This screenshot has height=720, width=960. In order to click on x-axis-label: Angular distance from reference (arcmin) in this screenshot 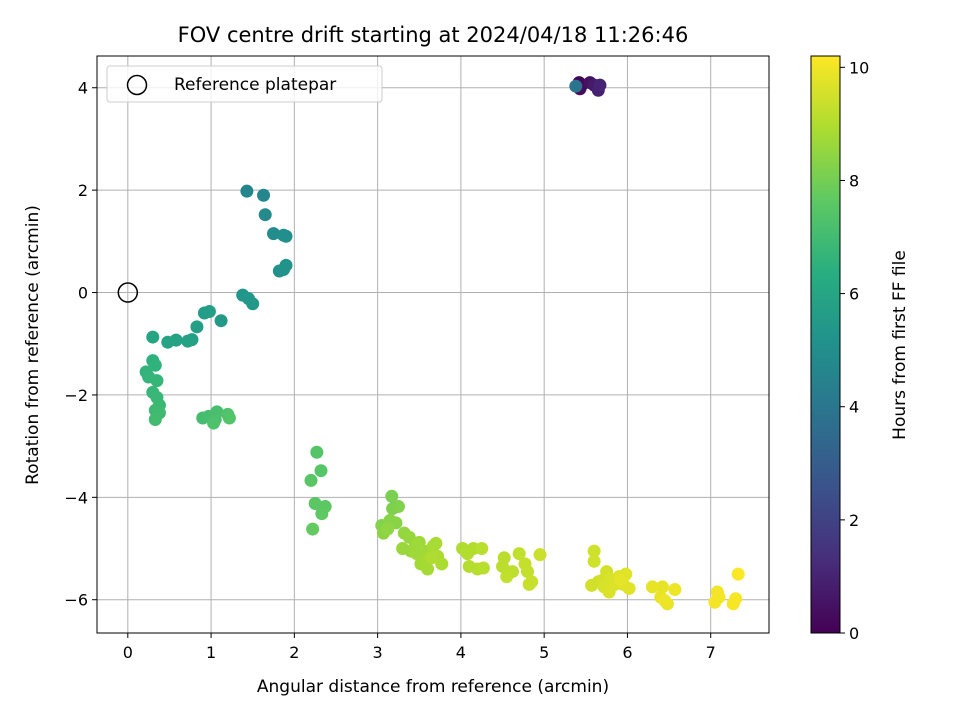, I will do `click(433, 687)`.